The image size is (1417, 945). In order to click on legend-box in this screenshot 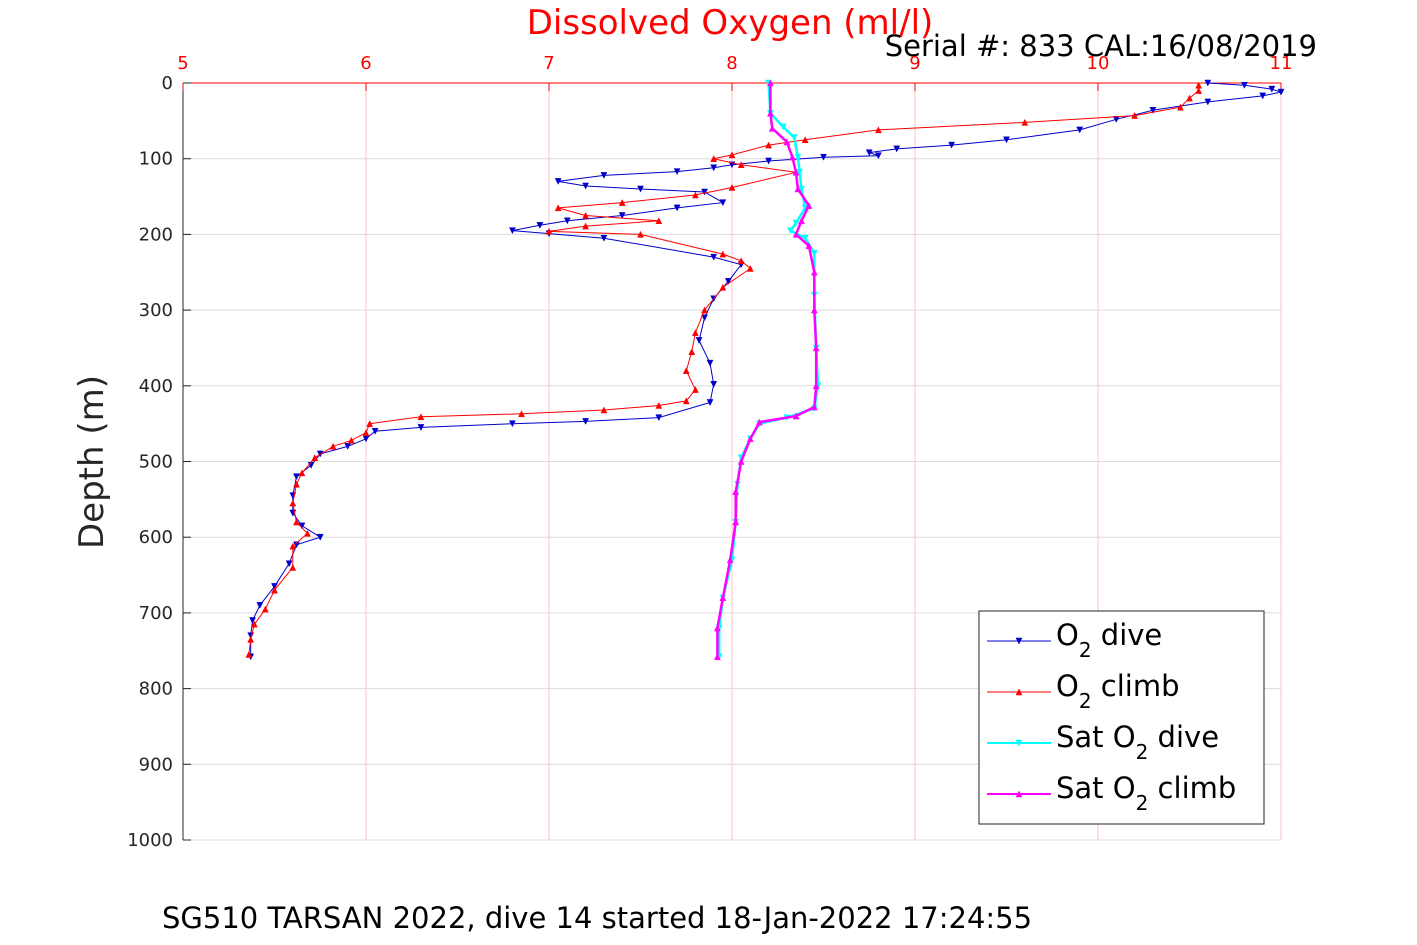, I will do `click(1121, 717)`.